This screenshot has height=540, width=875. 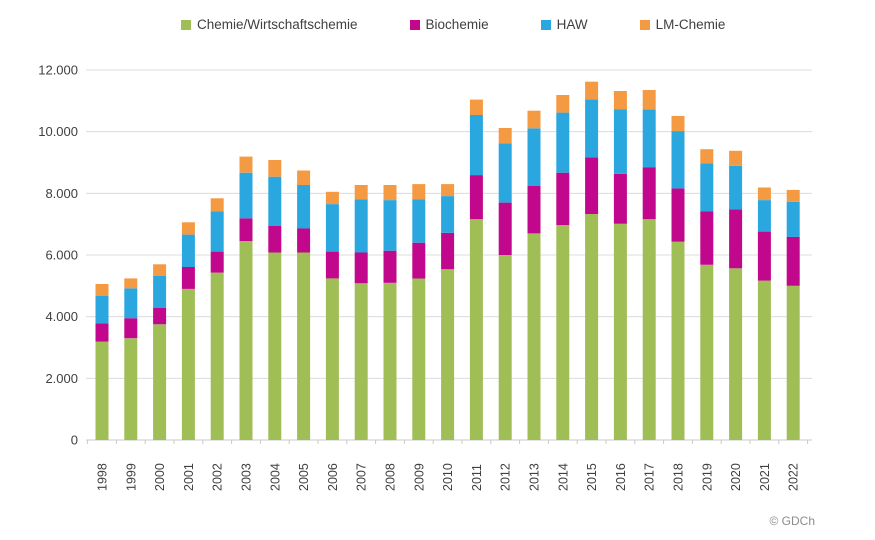 I want to click on legend-item-lm-chemie: LM-Chemie, so click(x=682, y=24).